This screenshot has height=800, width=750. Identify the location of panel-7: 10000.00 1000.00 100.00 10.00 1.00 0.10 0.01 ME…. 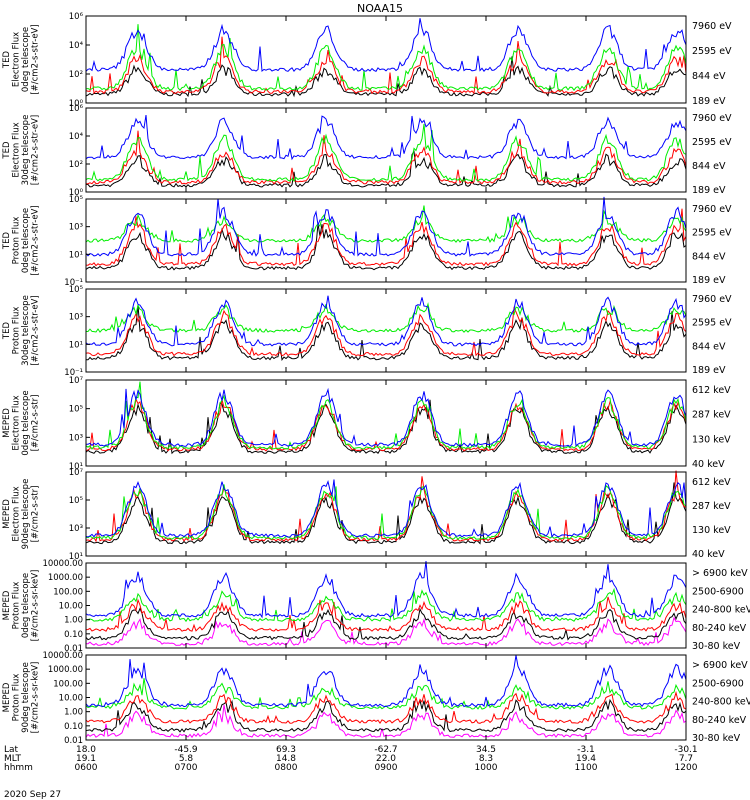
(376, 606).